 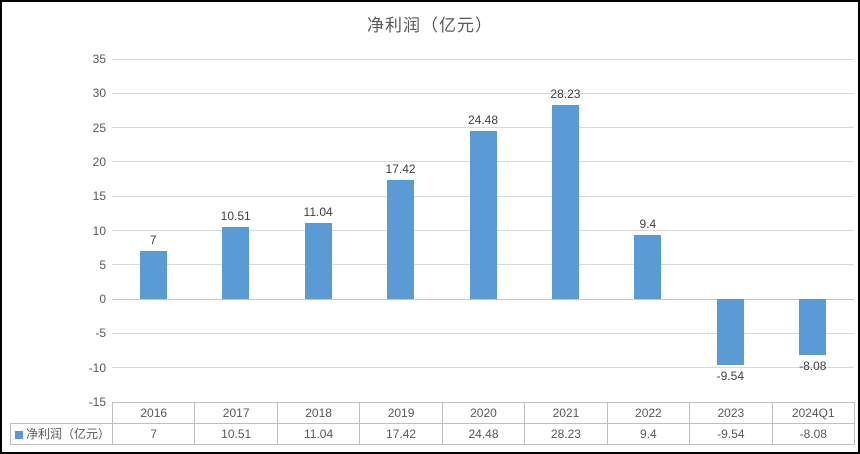 What do you see at coordinates (401, 413) in the screenshot?
I see `data-table-year-cell: 2019` at bounding box center [401, 413].